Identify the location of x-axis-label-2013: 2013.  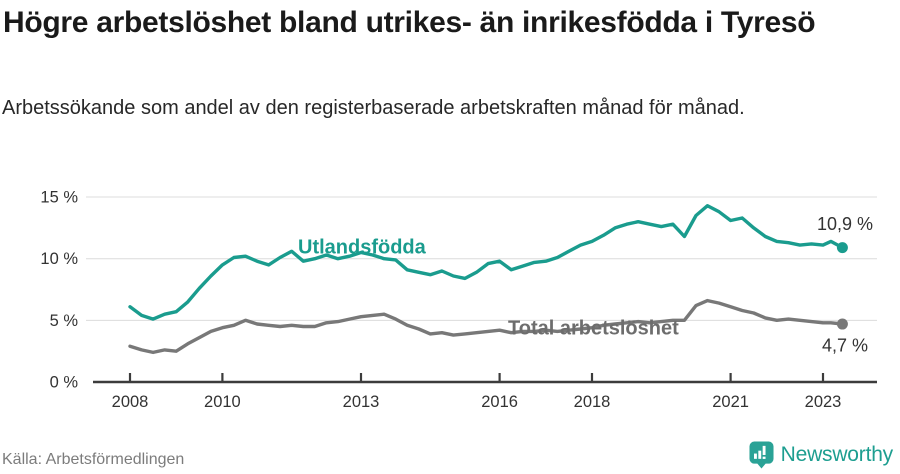
(361, 402).